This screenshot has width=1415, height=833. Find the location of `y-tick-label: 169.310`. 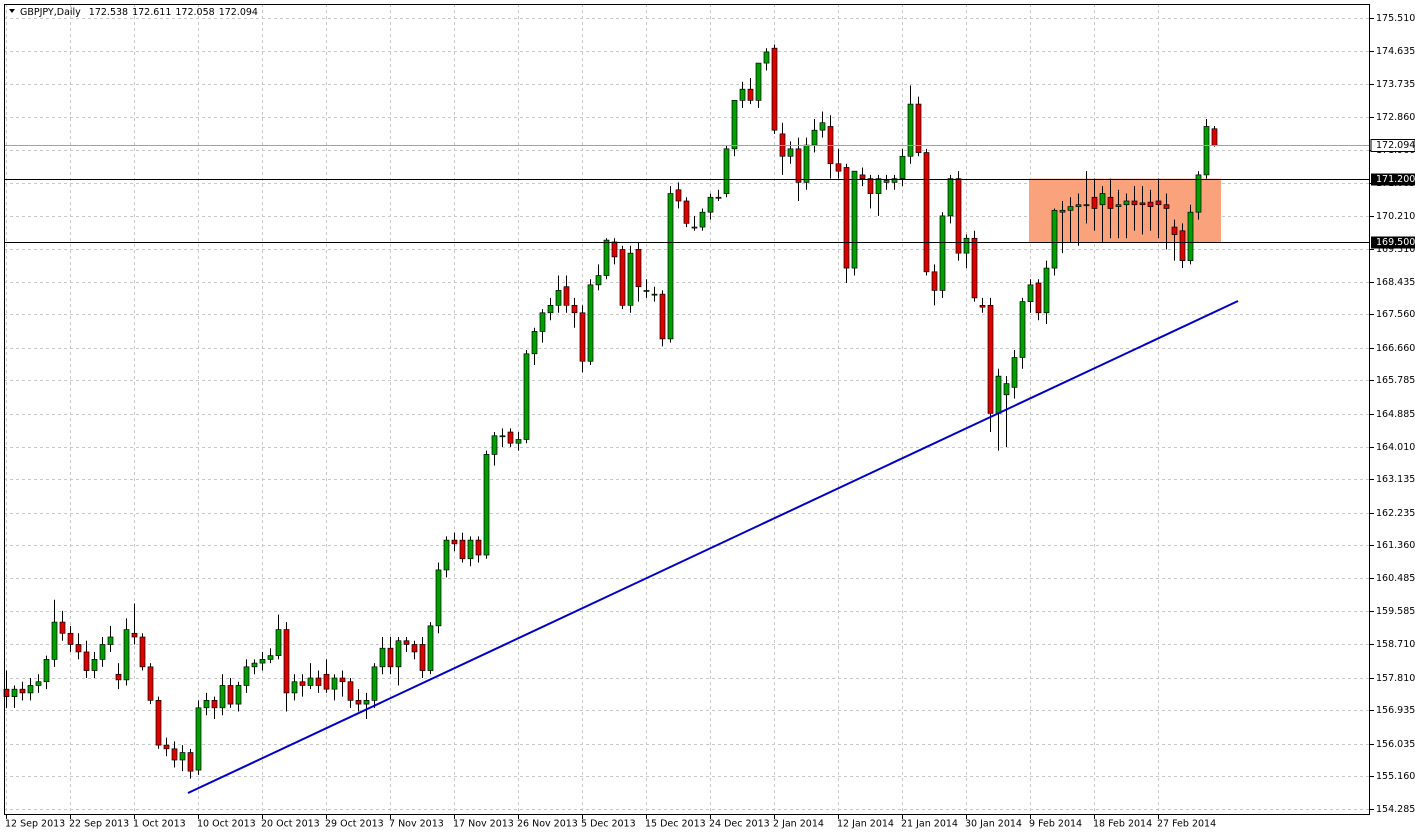

y-tick-label: 169.310 is located at coordinates (1395, 249).